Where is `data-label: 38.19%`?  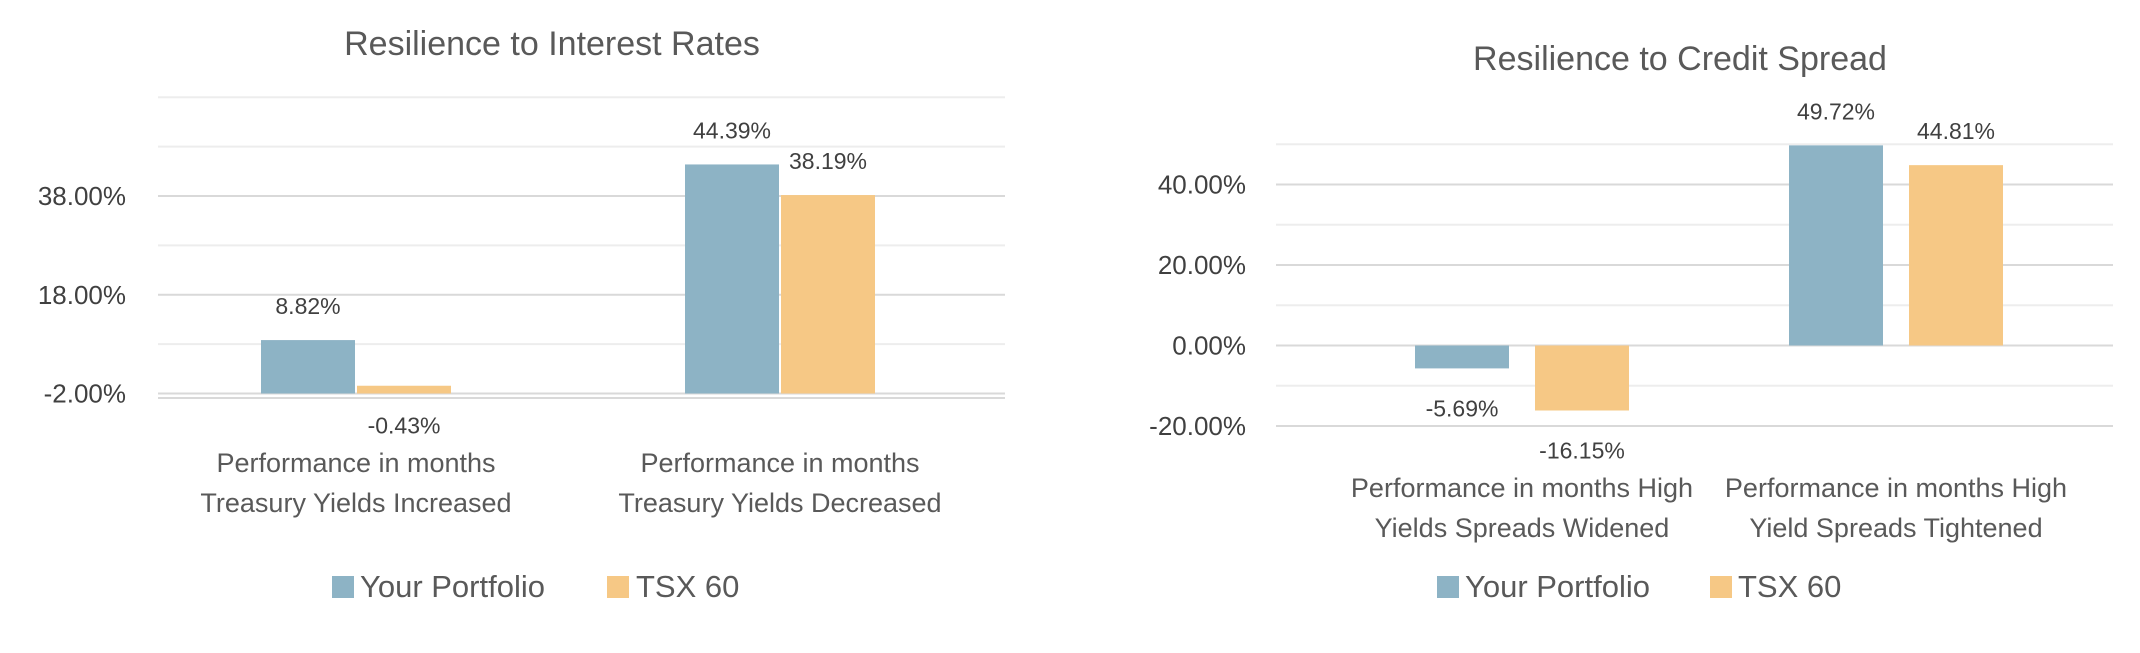 data-label: 38.19% is located at coordinates (828, 161).